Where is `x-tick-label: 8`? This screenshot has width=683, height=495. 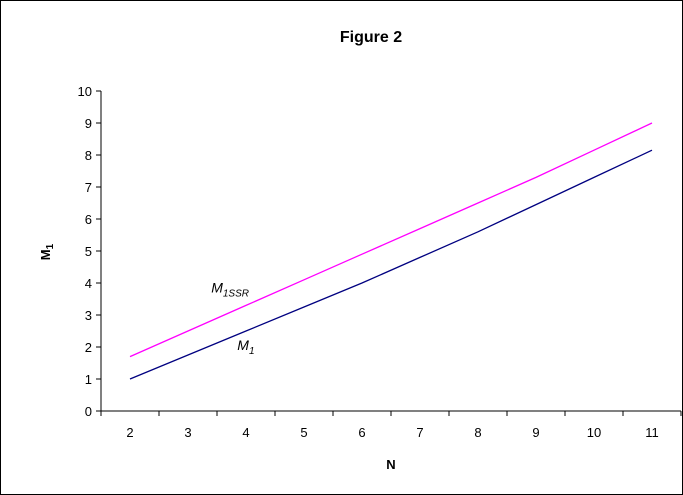
x-tick-label: 8 is located at coordinates (477, 432).